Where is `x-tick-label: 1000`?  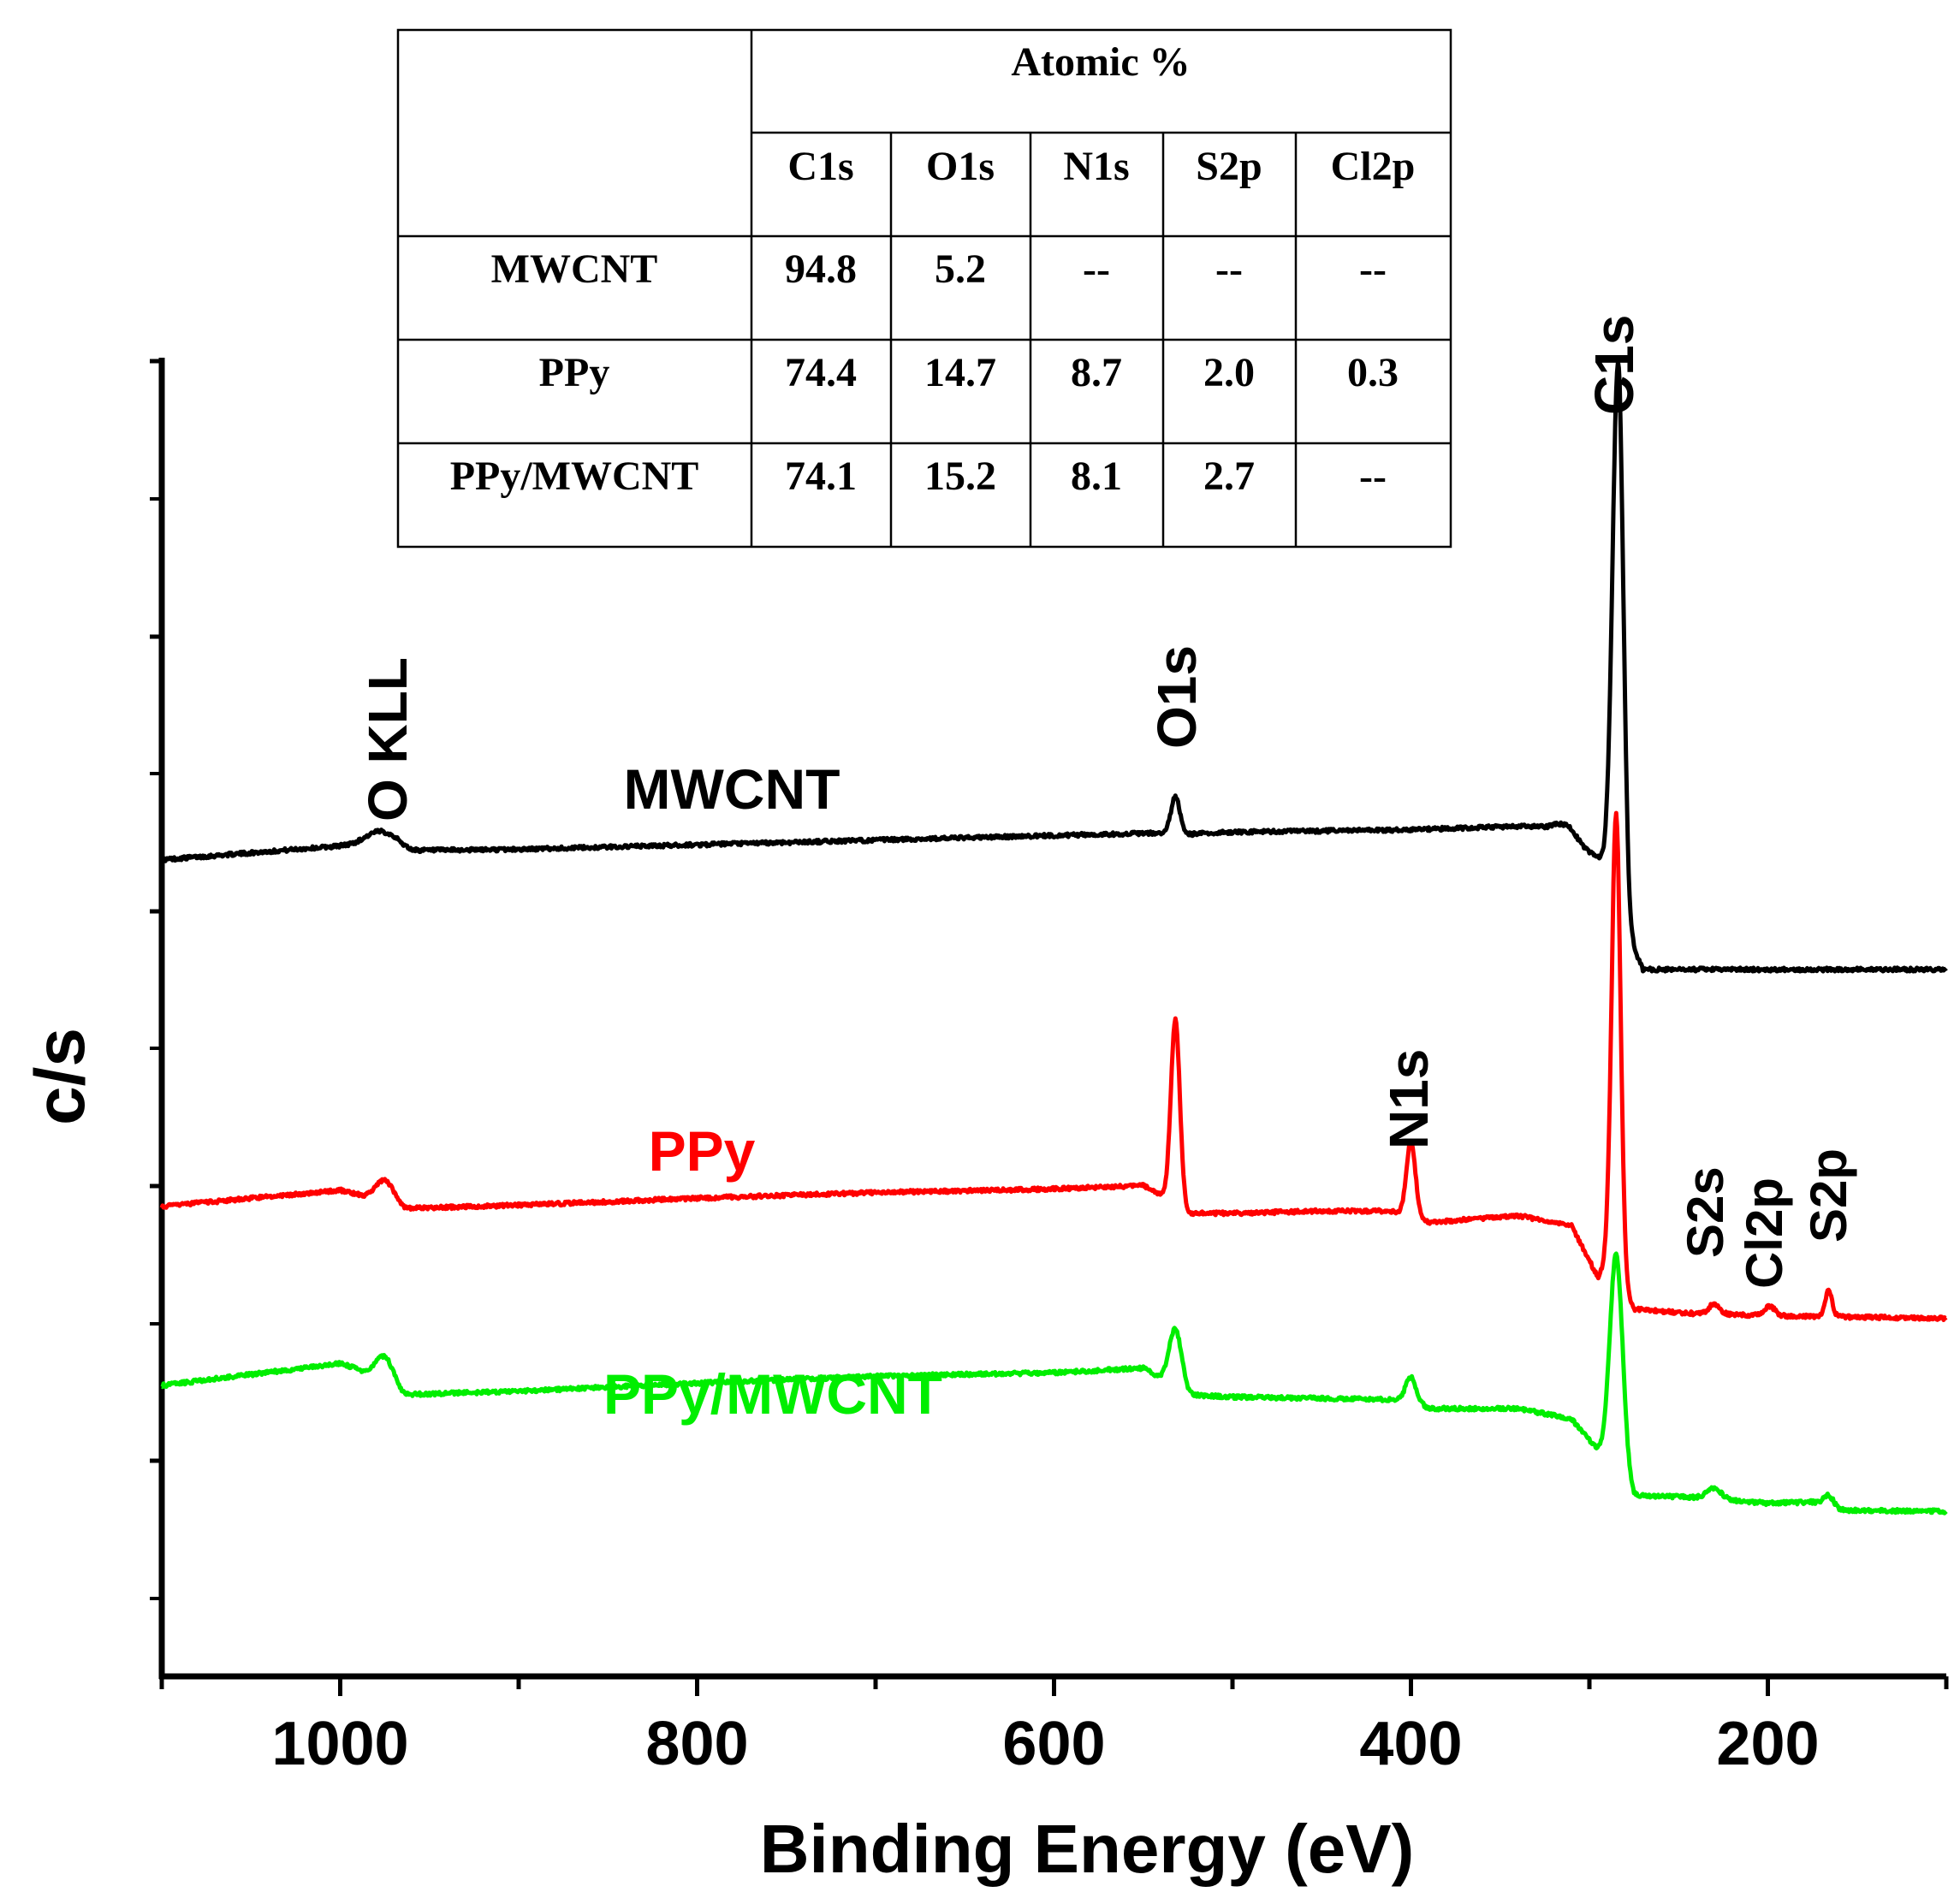
x-tick-label: 1000 is located at coordinates (339, 1744).